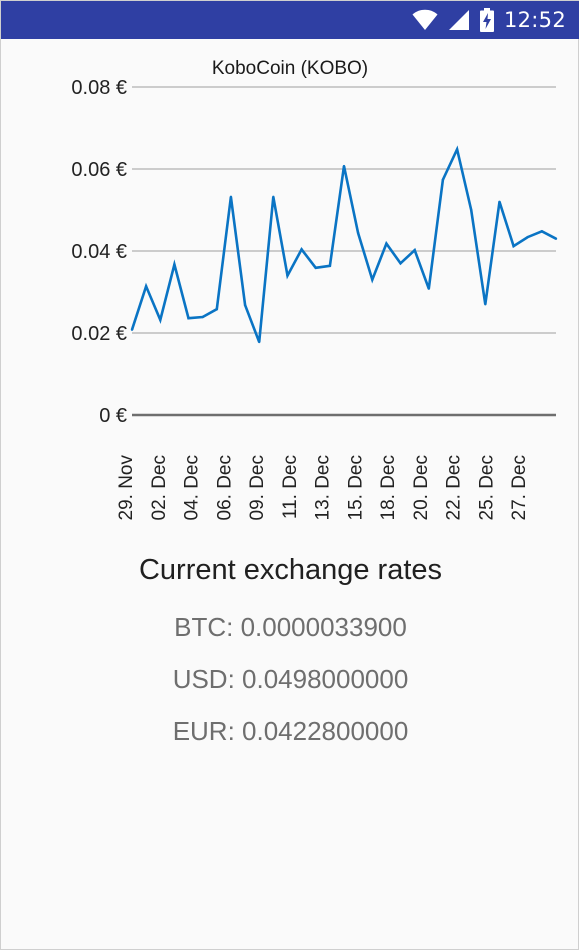 Image resolution: width=579 pixels, height=950 pixels. I want to click on x-tick-label: 22. Dec, so click(454, 487).